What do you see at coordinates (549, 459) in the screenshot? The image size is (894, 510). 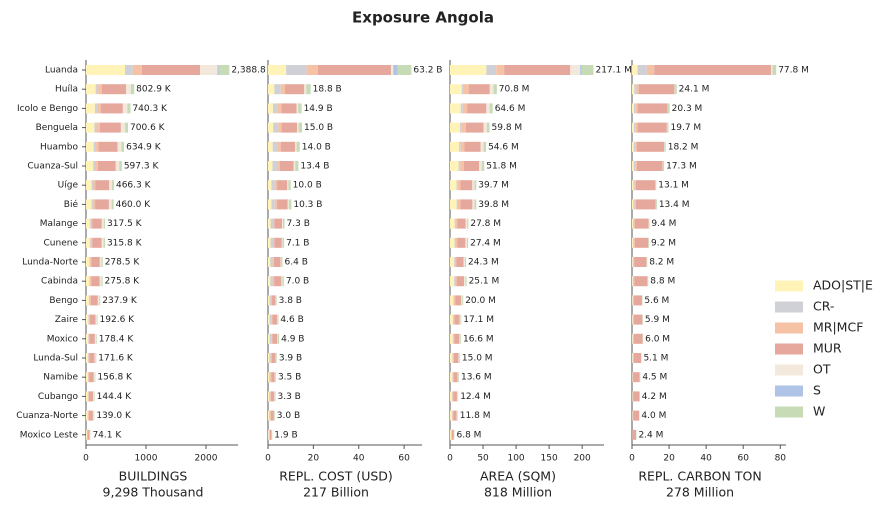 I see `x-tick-label: 150` at bounding box center [549, 459].